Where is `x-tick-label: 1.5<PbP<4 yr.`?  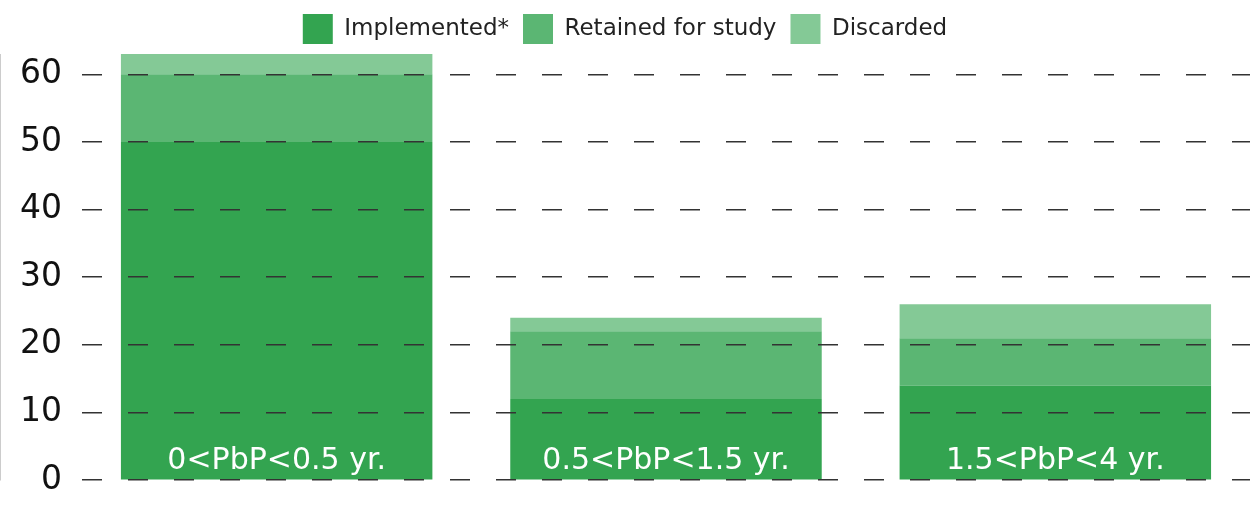
x-tick-label: 1.5<PbP<4 yr. is located at coordinates (1055, 458).